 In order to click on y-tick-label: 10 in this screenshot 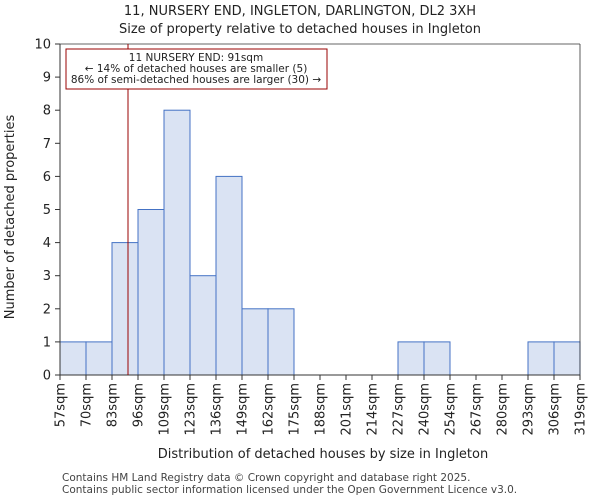, I will do `click(42, 45)`.